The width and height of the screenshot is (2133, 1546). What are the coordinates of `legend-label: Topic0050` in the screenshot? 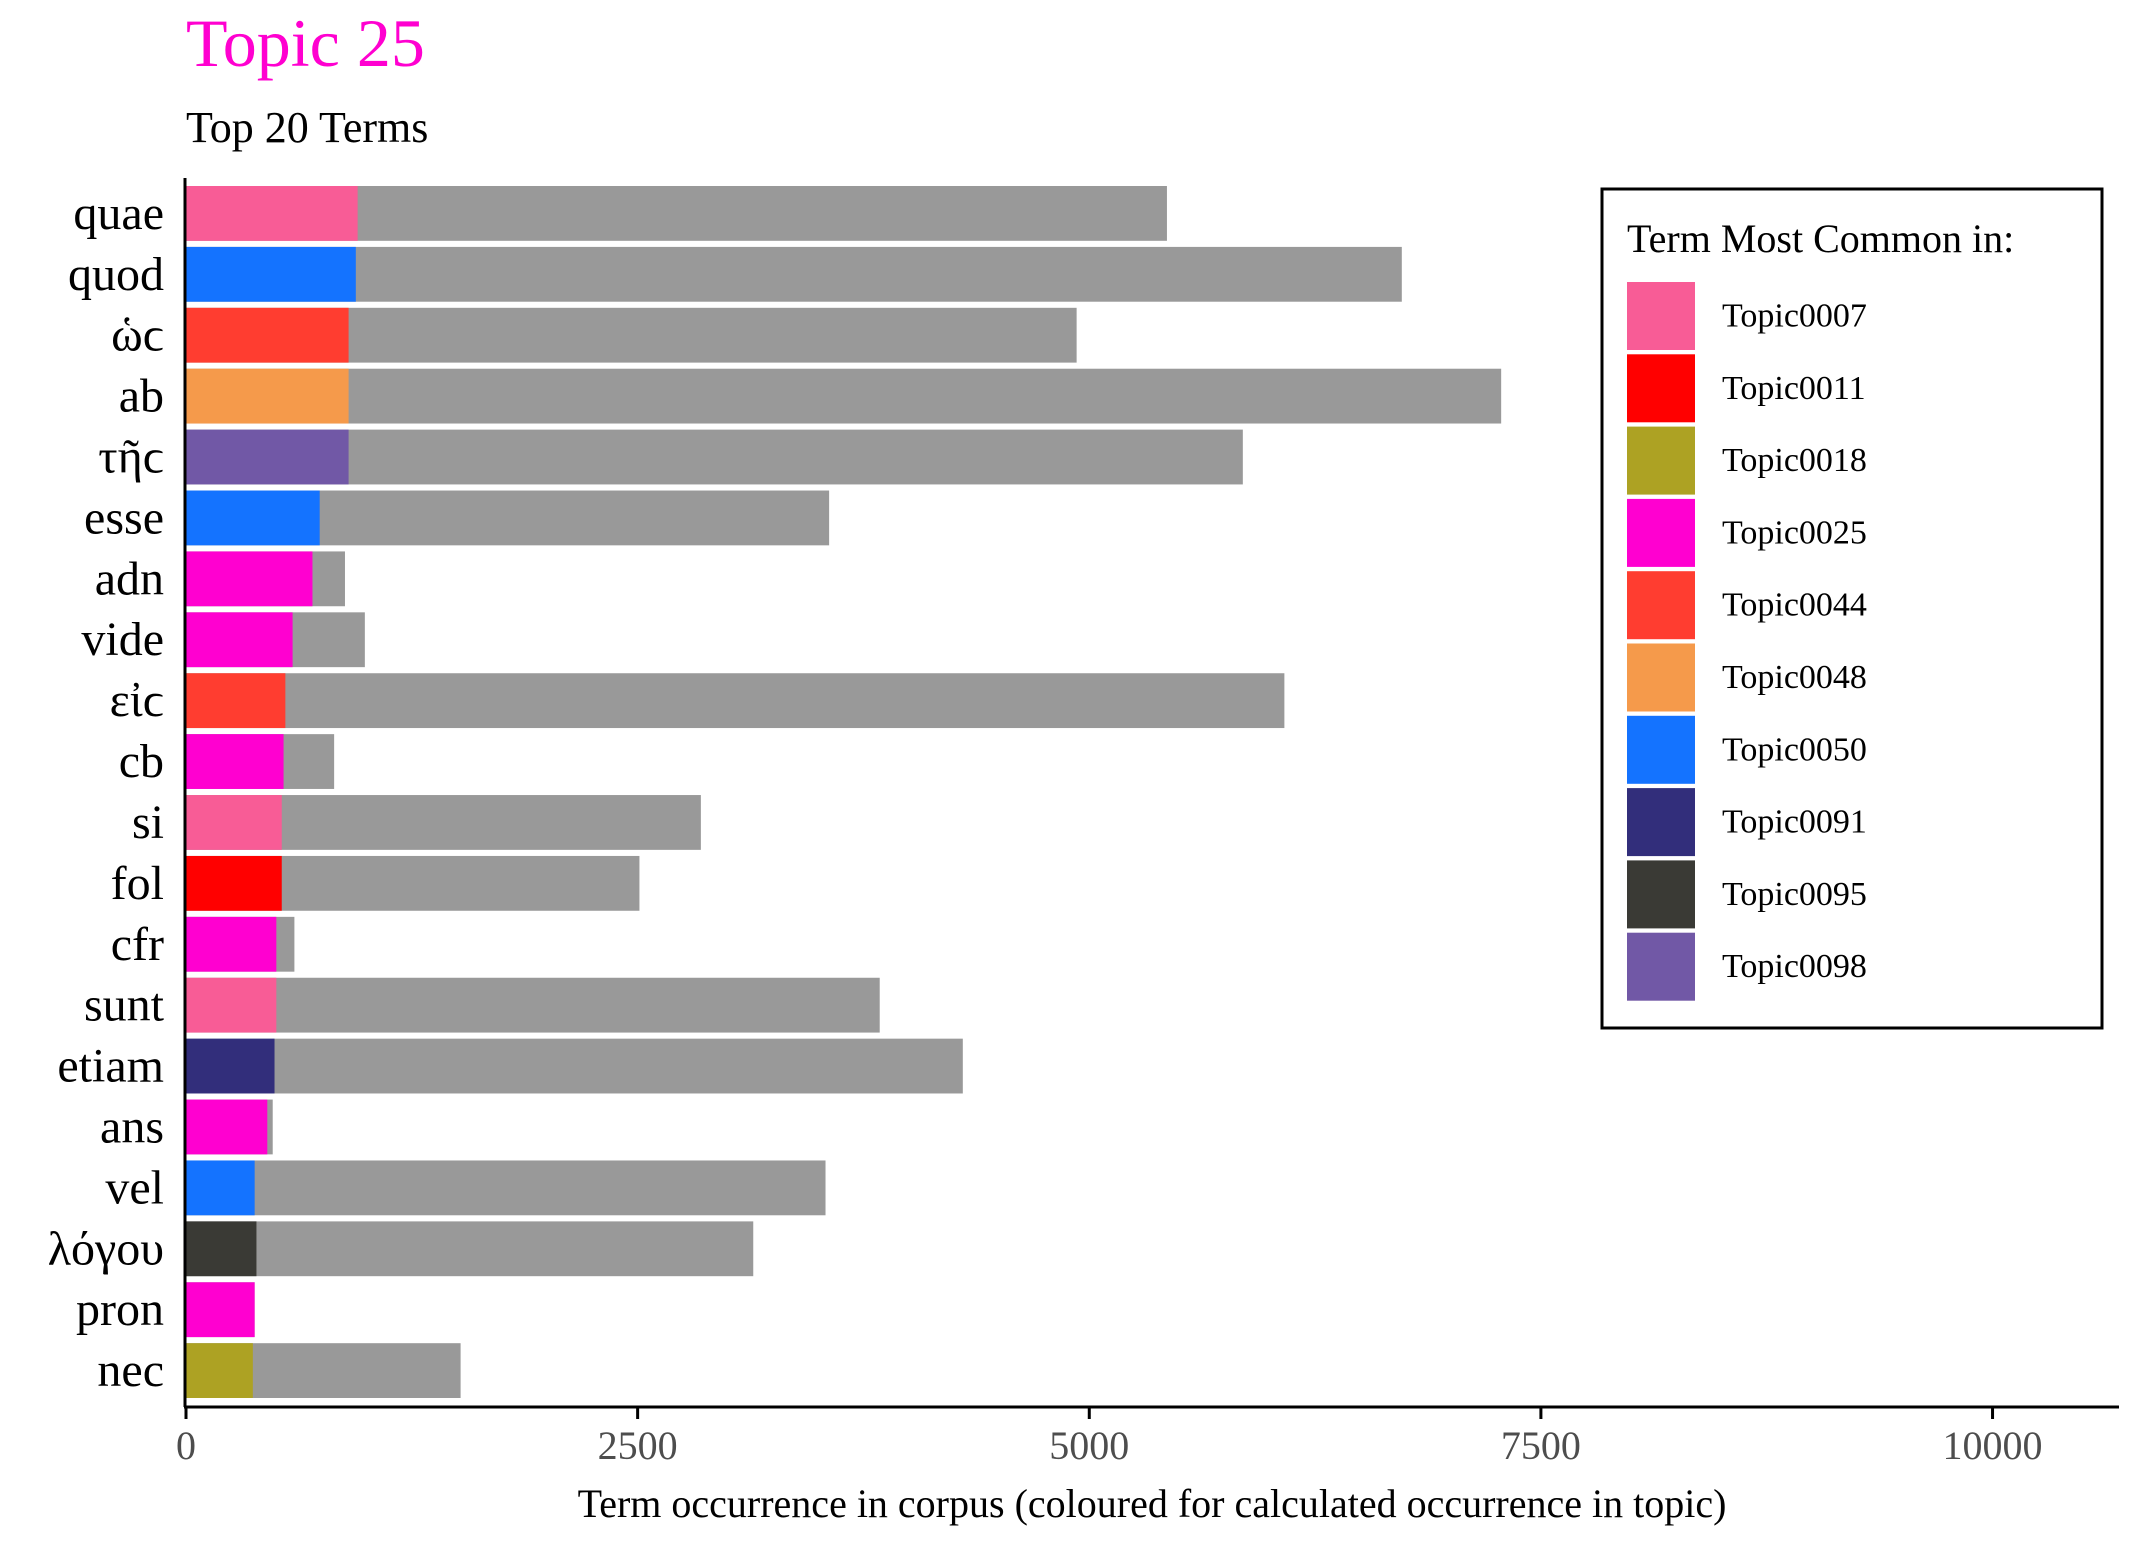 It's located at (1794, 749).